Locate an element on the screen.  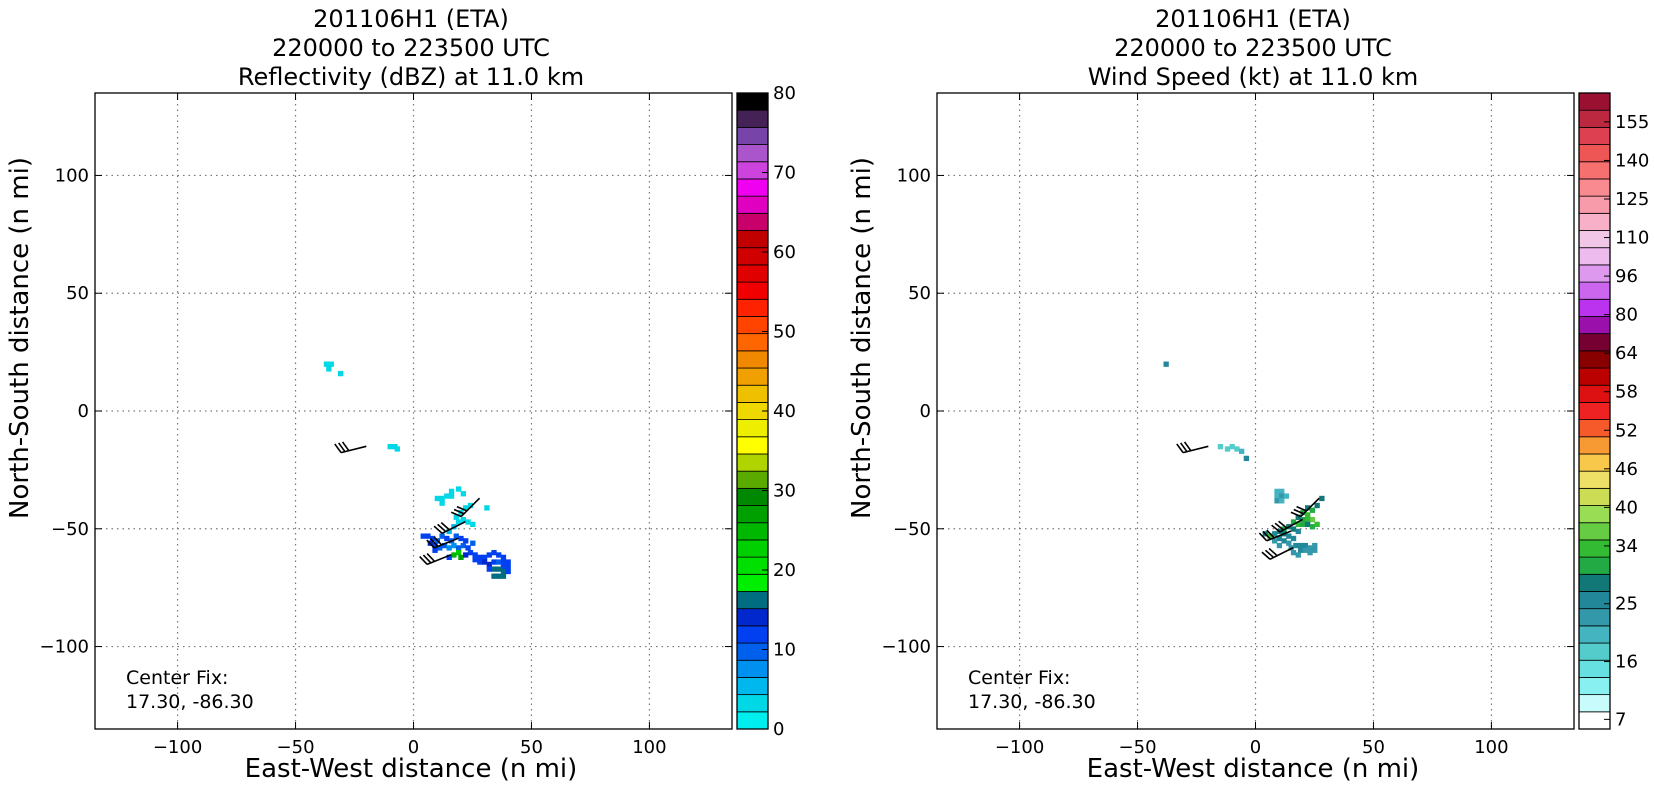
colorbar-tick-label: 30 is located at coordinates (784, 491).